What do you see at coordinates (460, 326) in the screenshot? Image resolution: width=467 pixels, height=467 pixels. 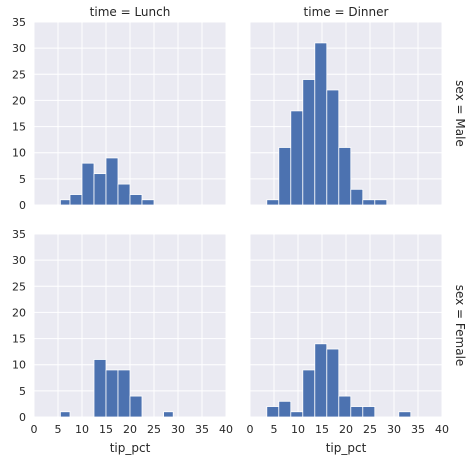 I see `row-title: sex = Female` at bounding box center [460, 326].